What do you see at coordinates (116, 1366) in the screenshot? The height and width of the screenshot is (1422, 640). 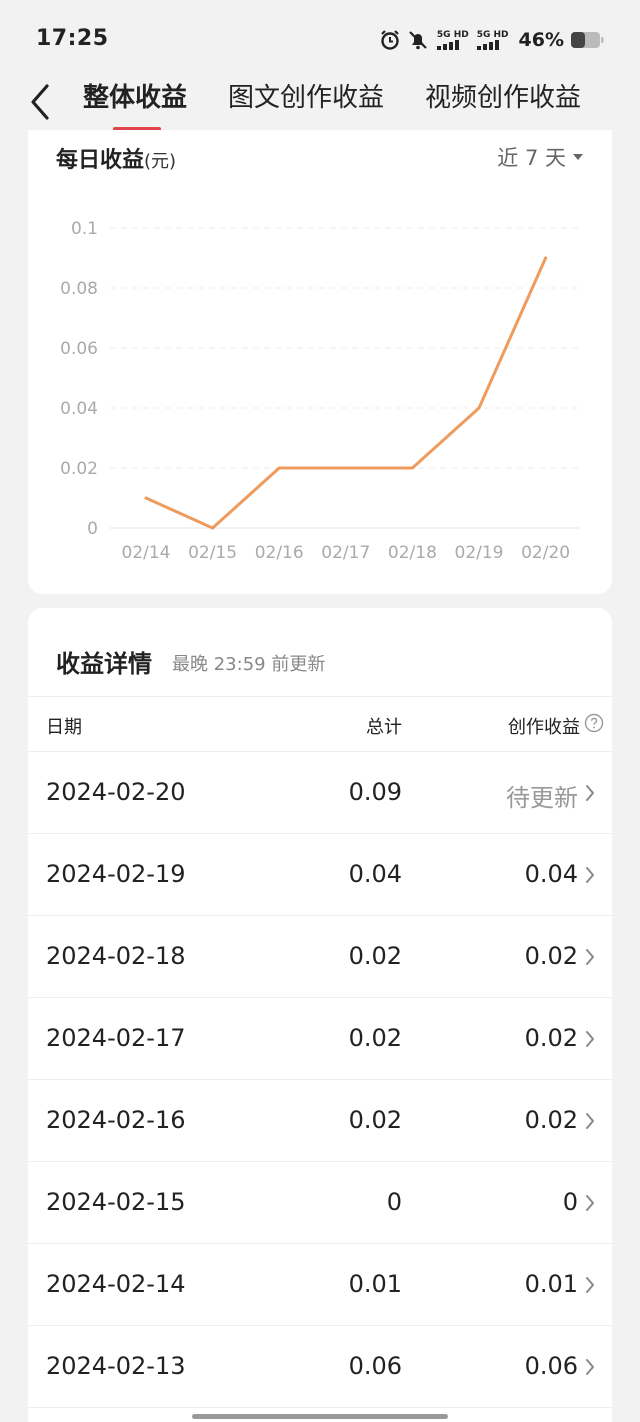 I see `row-date: 2024-02-13` at bounding box center [116, 1366].